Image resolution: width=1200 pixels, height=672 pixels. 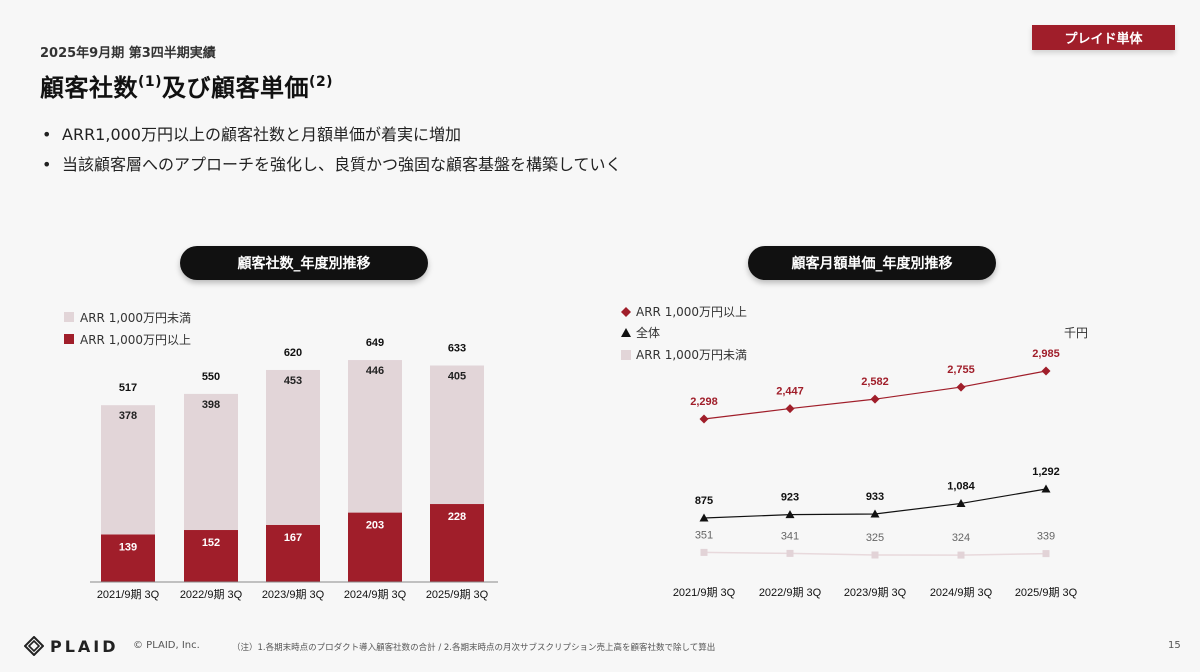 I want to click on line-value-label: 875, so click(x=704, y=501).